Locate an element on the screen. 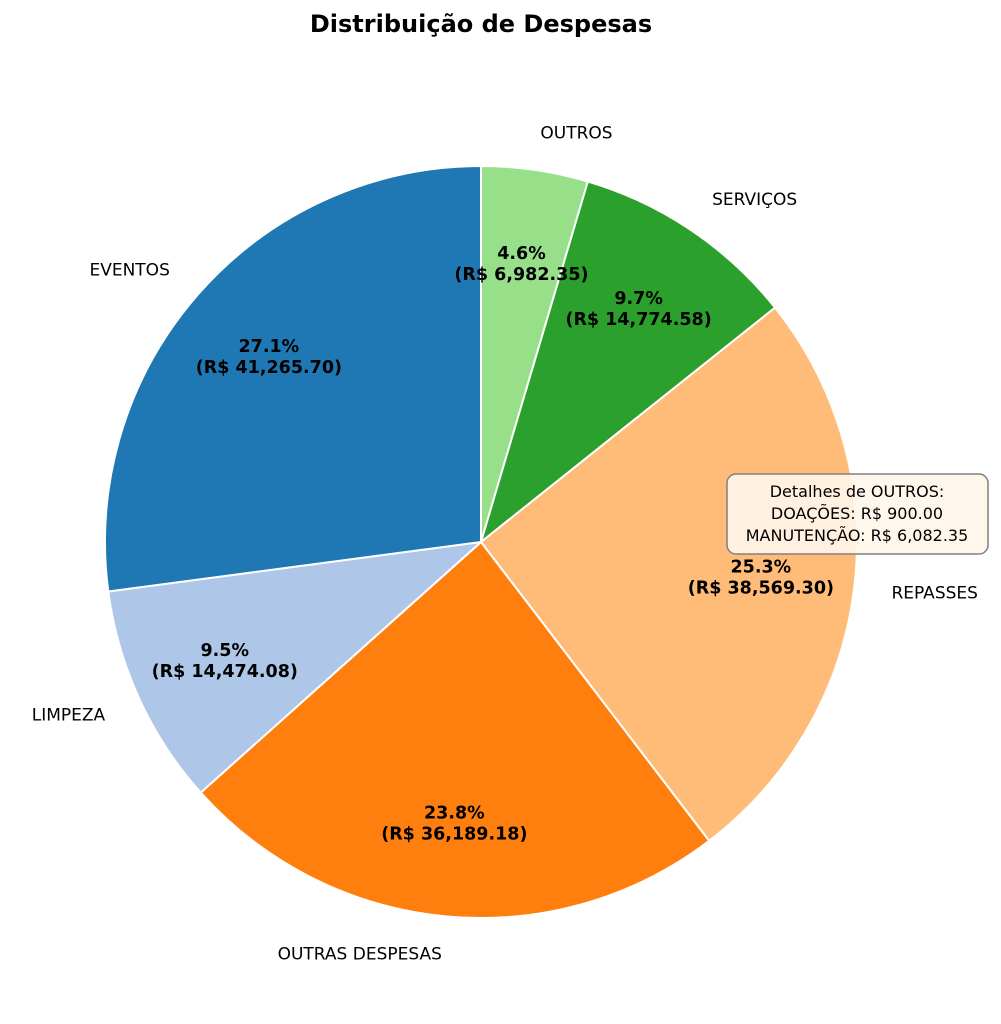 The width and height of the screenshot is (1001, 1024). pie-slice-servicos is located at coordinates (628, 362).